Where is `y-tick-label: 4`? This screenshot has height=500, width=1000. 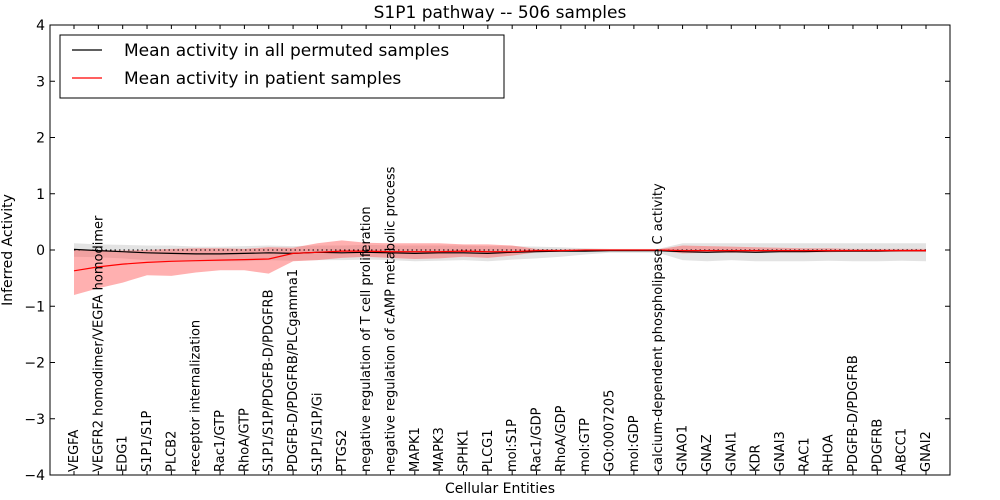 y-tick-label: 4 is located at coordinates (40, 26).